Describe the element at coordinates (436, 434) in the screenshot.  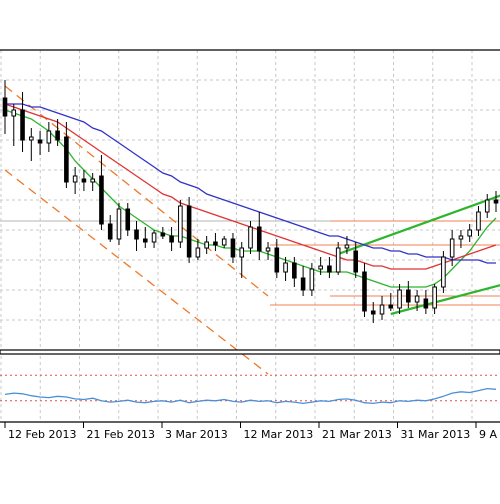
I see `x-tick-label: 31 Mar 2013` at that location.